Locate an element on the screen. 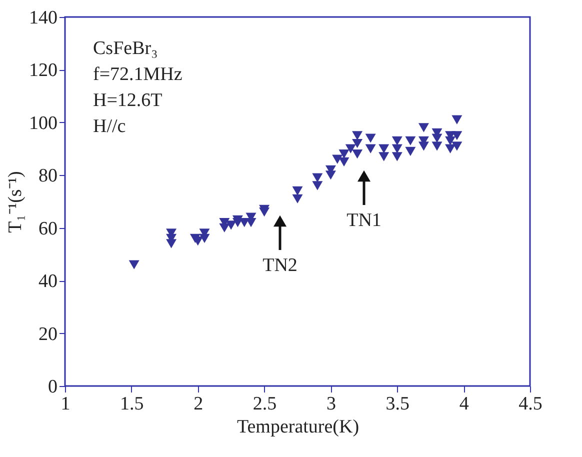 The height and width of the screenshot is (457, 582). x-tick-label: 4 is located at coordinates (464, 404).